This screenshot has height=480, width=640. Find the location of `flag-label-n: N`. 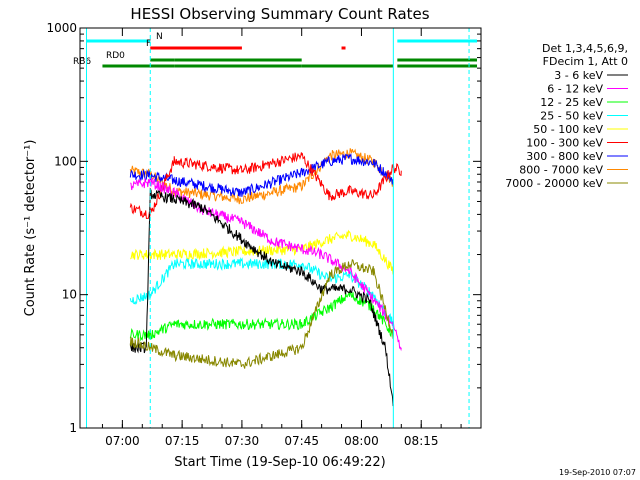

flag-label-n: N is located at coordinates (159, 37).